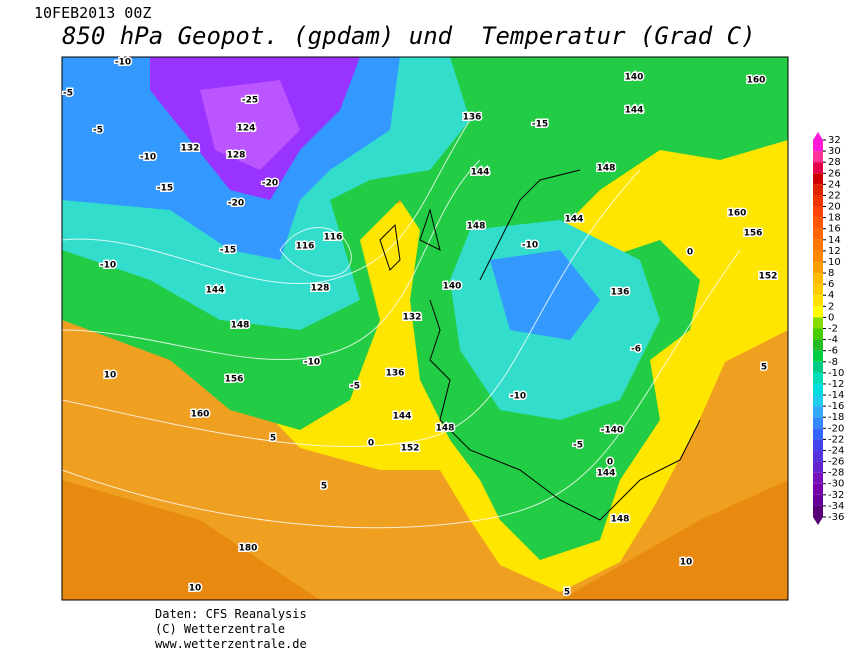 The width and height of the screenshot is (850, 657). Describe the element at coordinates (836, 473) in the screenshot. I see `colorbar-tick-label: -28` at that location.